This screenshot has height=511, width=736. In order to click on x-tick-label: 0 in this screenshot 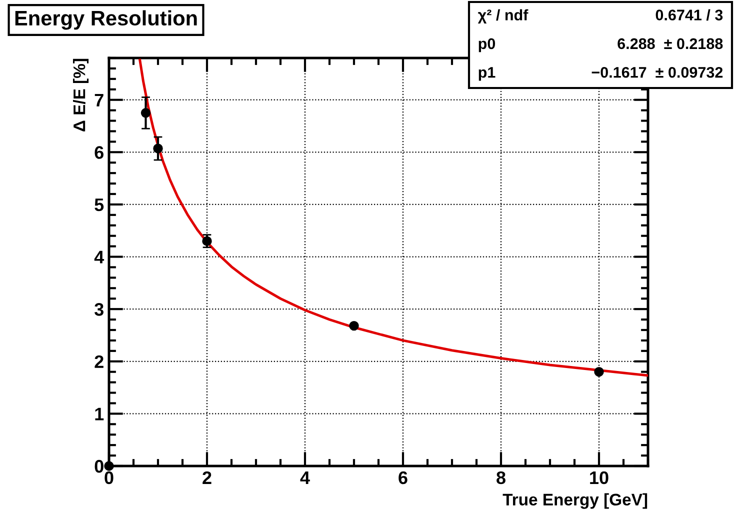, I will do `click(109, 477)`.